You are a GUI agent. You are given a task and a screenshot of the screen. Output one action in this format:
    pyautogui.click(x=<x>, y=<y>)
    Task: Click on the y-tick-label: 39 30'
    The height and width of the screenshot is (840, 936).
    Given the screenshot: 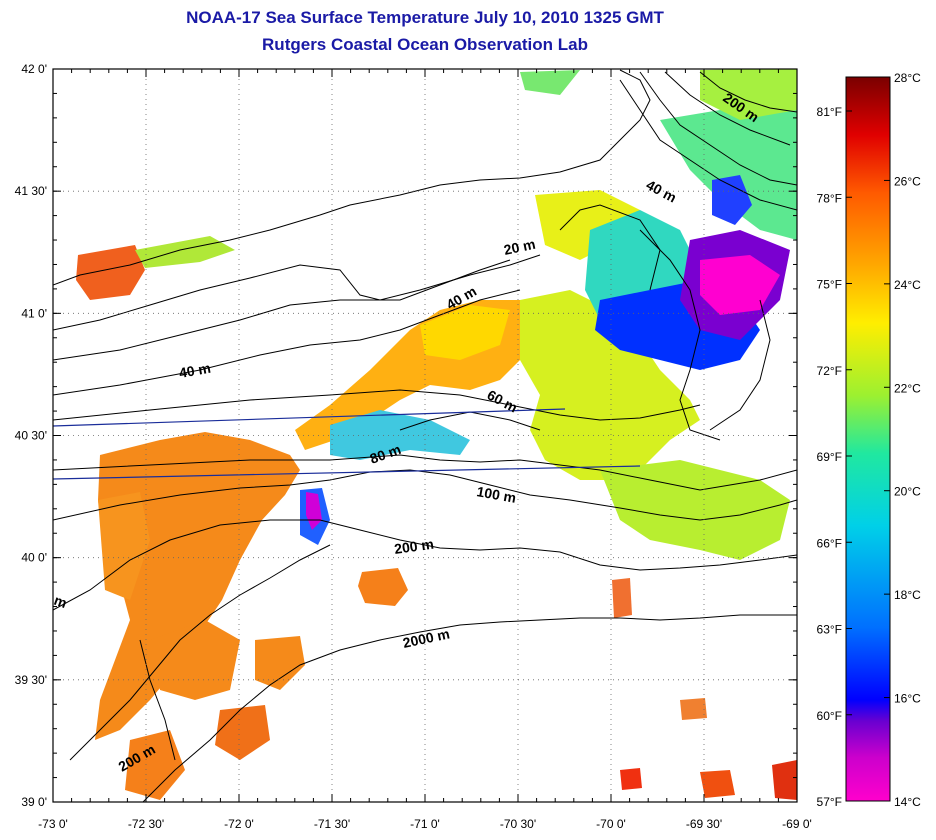 What is the action you would take?
    pyautogui.click(x=31, y=680)
    